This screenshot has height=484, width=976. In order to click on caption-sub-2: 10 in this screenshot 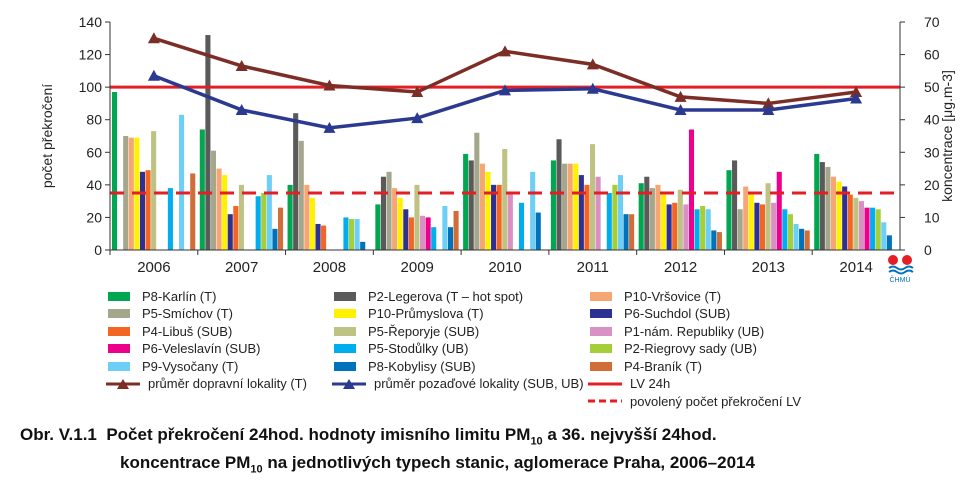, I will do `click(256, 469)`.